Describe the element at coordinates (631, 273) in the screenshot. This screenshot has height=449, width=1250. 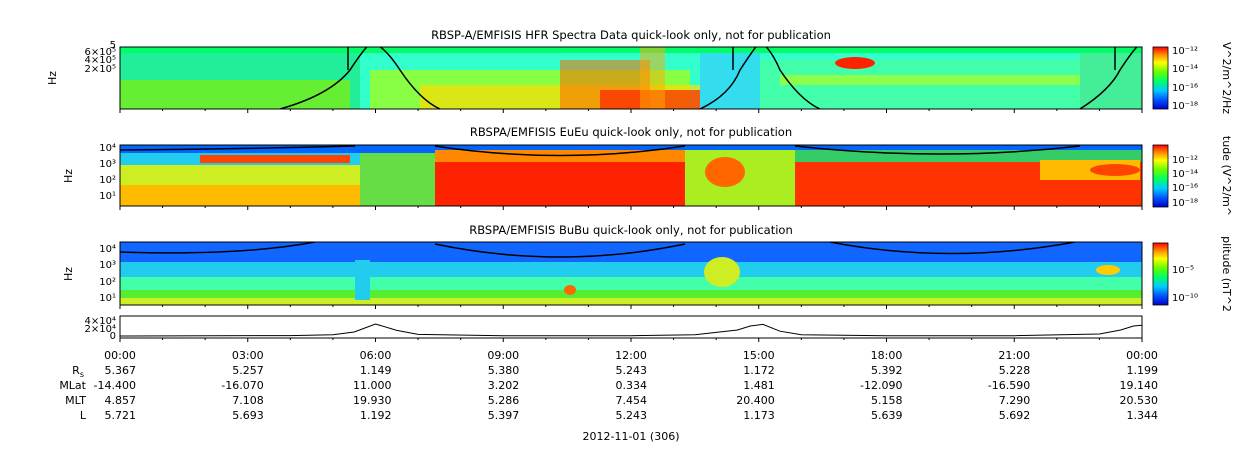
I see `bubu-spectrogram` at that location.